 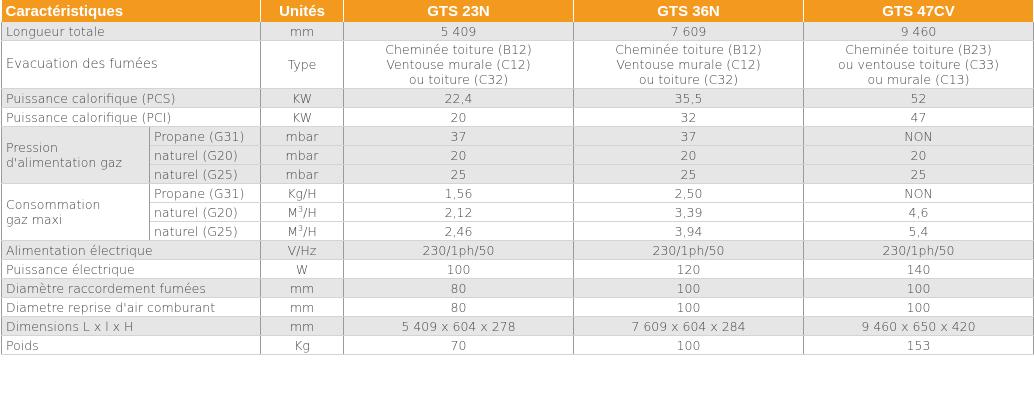 What do you see at coordinates (302, 307) in the screenshot?
I see `unit-air: mm` at bounding box center [302, 307].